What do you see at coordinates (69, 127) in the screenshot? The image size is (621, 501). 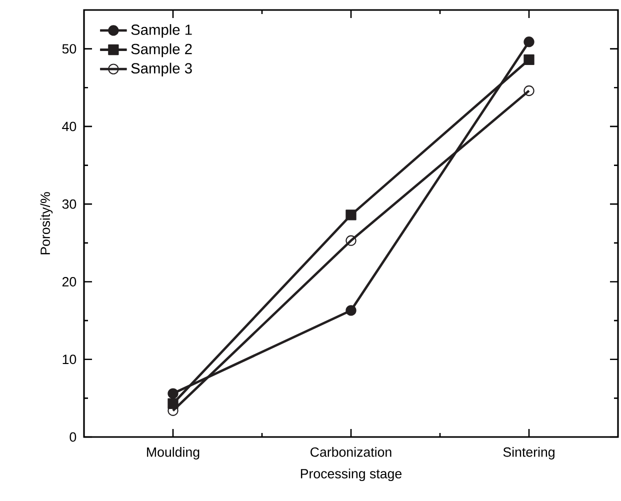 I see `y-tick-label: 40` at bounding box center [69, 127].